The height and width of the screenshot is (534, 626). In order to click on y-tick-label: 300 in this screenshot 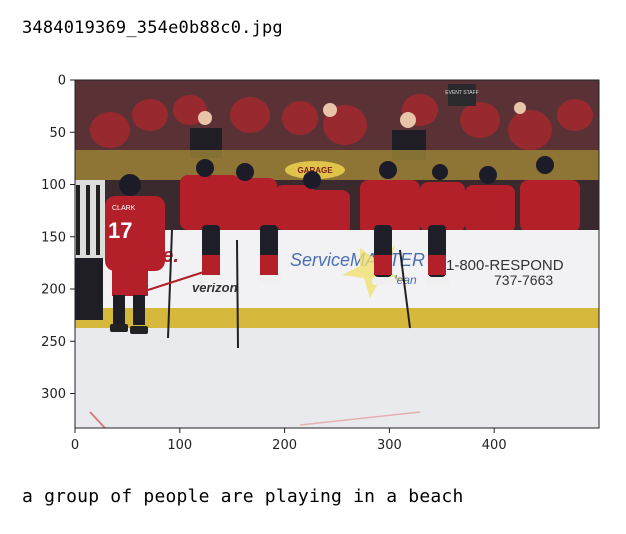, I will do `click(53, 394)`.